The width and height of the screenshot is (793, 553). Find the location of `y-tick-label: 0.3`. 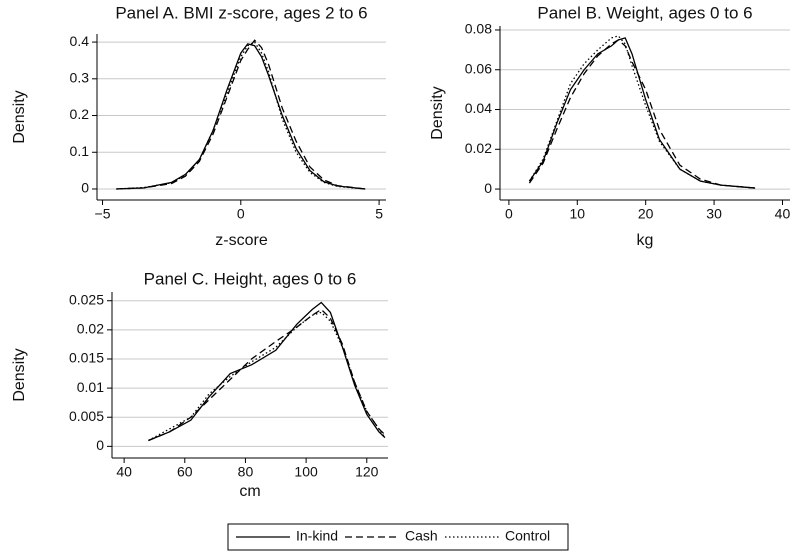

y-tick-label: 0.3 is located at coordinates (80, 78).